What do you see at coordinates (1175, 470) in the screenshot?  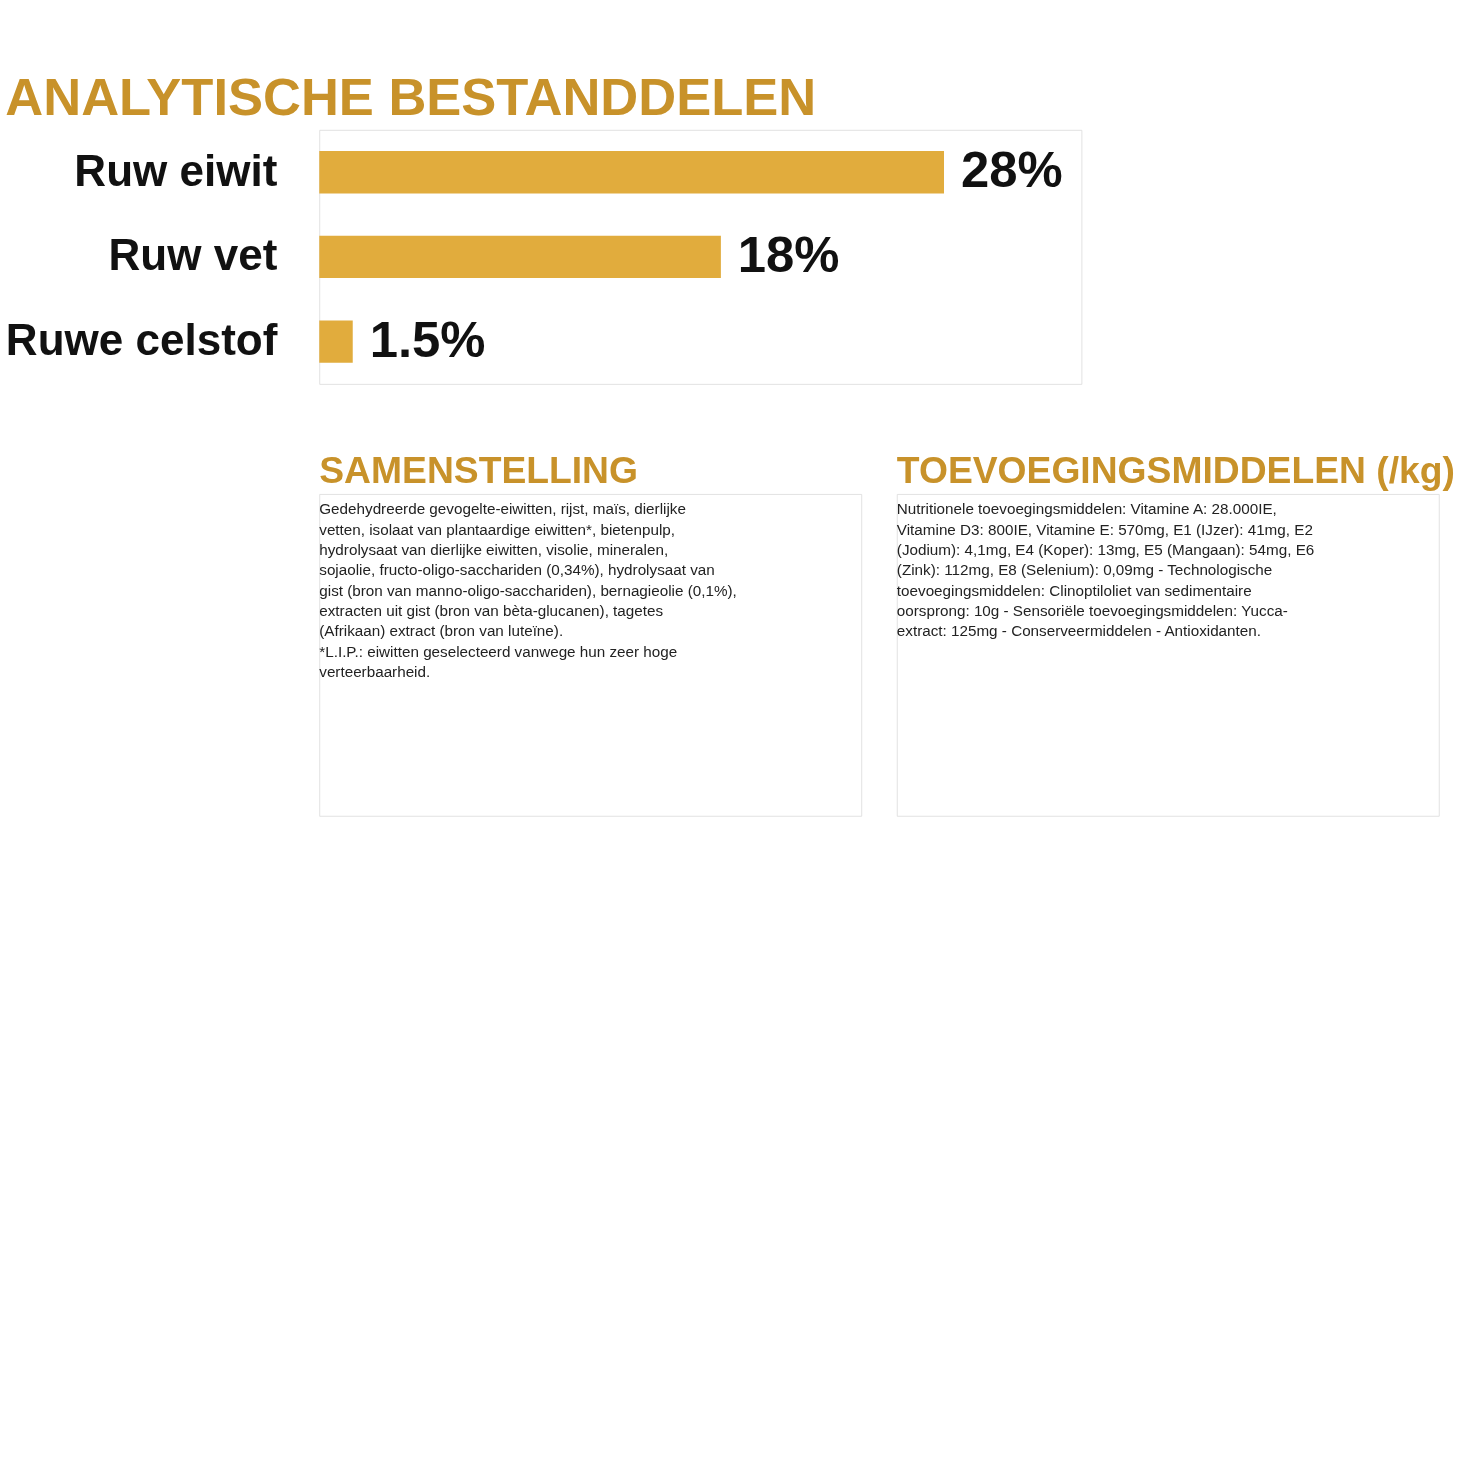 I see `text: TOEVOEGINGSMIDDELEN (/kg)` at bounding box center [1175, 470].